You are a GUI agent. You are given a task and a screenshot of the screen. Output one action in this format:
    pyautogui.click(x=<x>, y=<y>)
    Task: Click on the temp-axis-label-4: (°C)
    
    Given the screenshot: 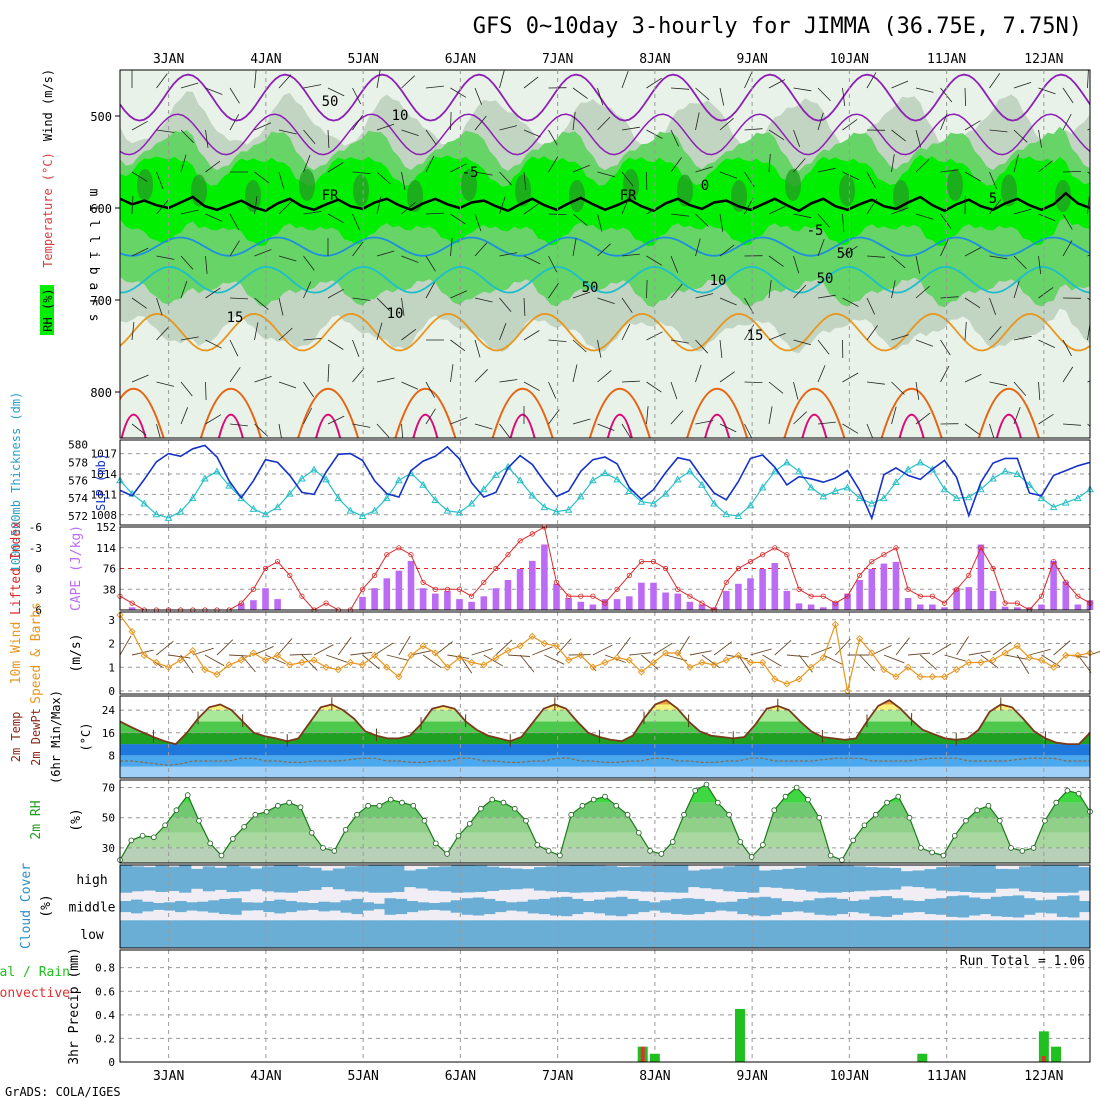 What is the action you would take?
    pyautogui.click(x=86, y=737)
    